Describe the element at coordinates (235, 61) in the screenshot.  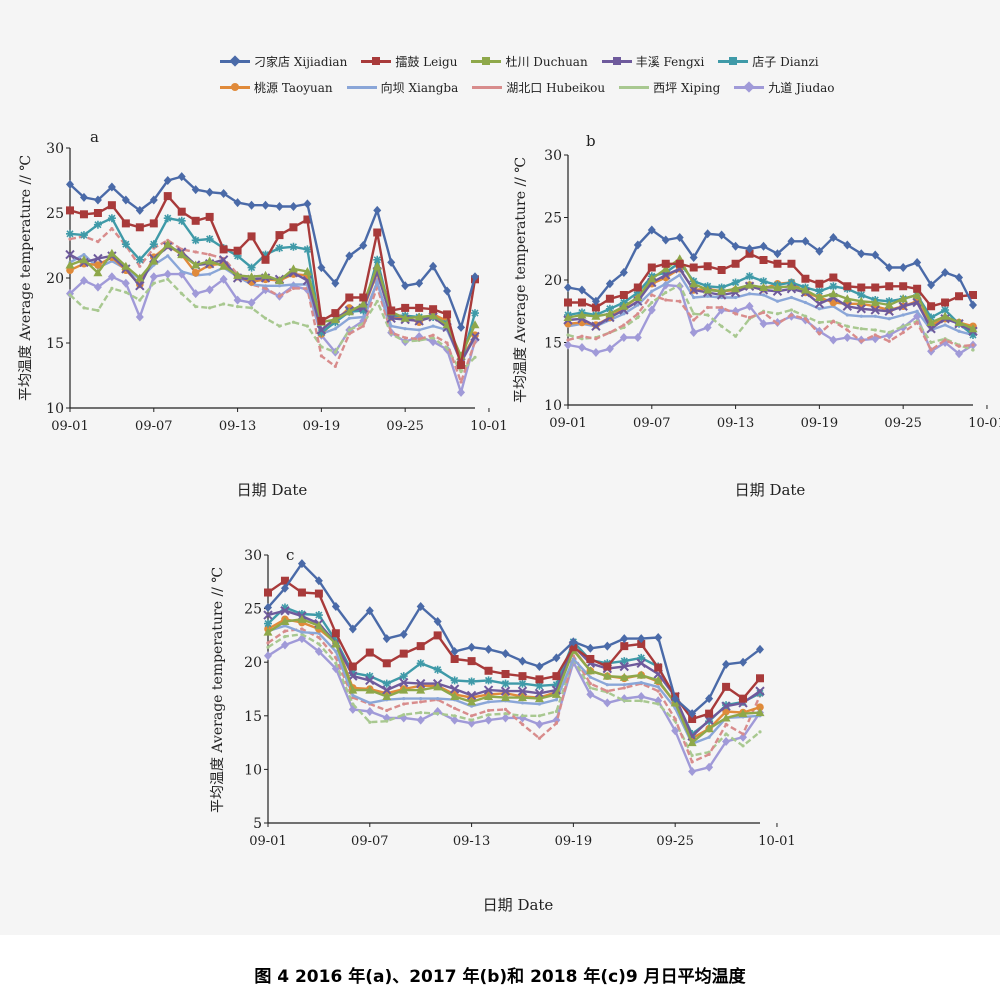
I see `legend-marker` at that location.